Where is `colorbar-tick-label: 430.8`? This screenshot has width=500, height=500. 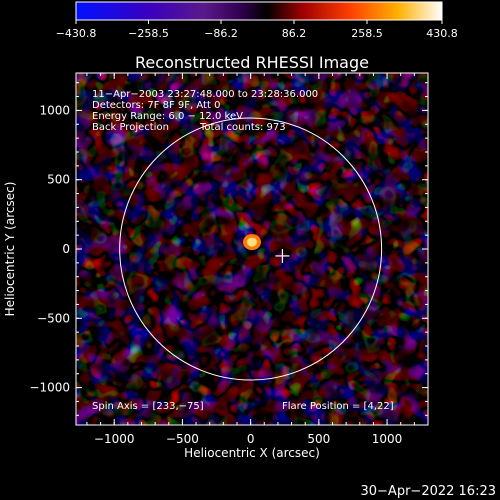
colorbar-tick-label: 430.8 is located at coordinates (442, 33).